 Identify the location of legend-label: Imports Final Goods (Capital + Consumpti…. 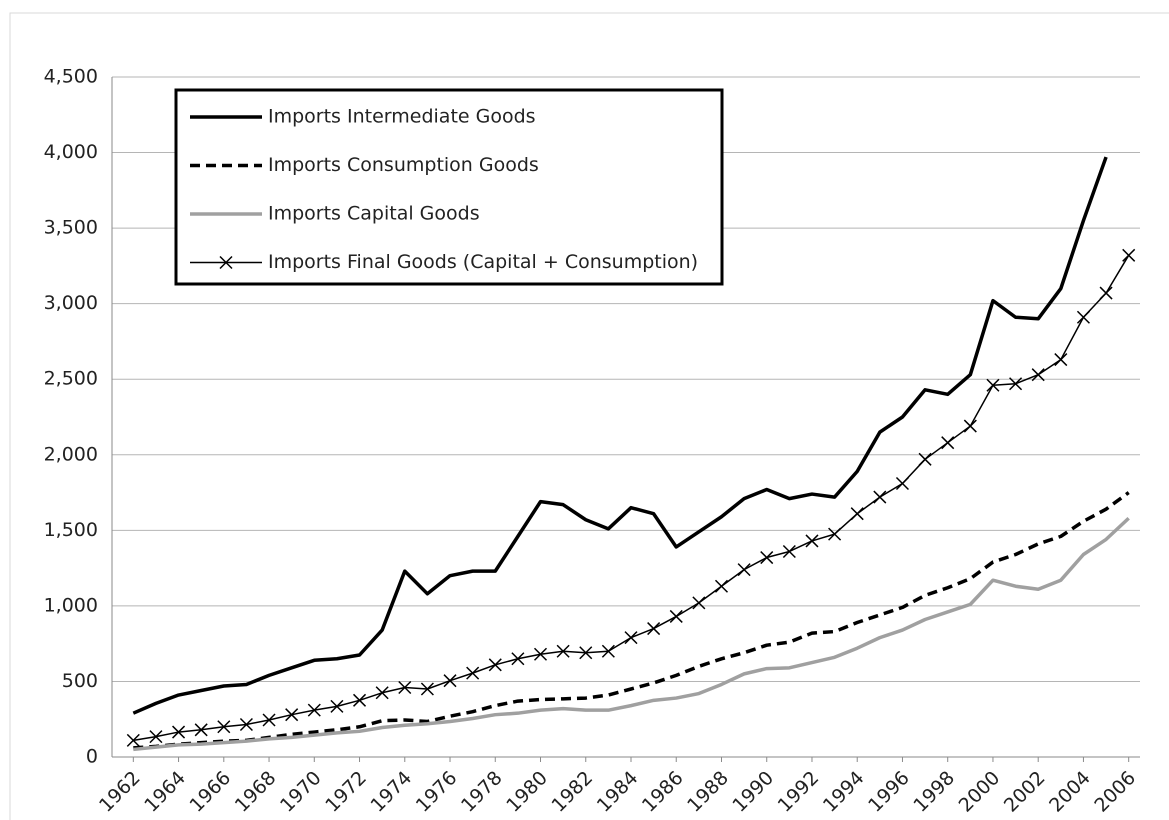
(483, 262).